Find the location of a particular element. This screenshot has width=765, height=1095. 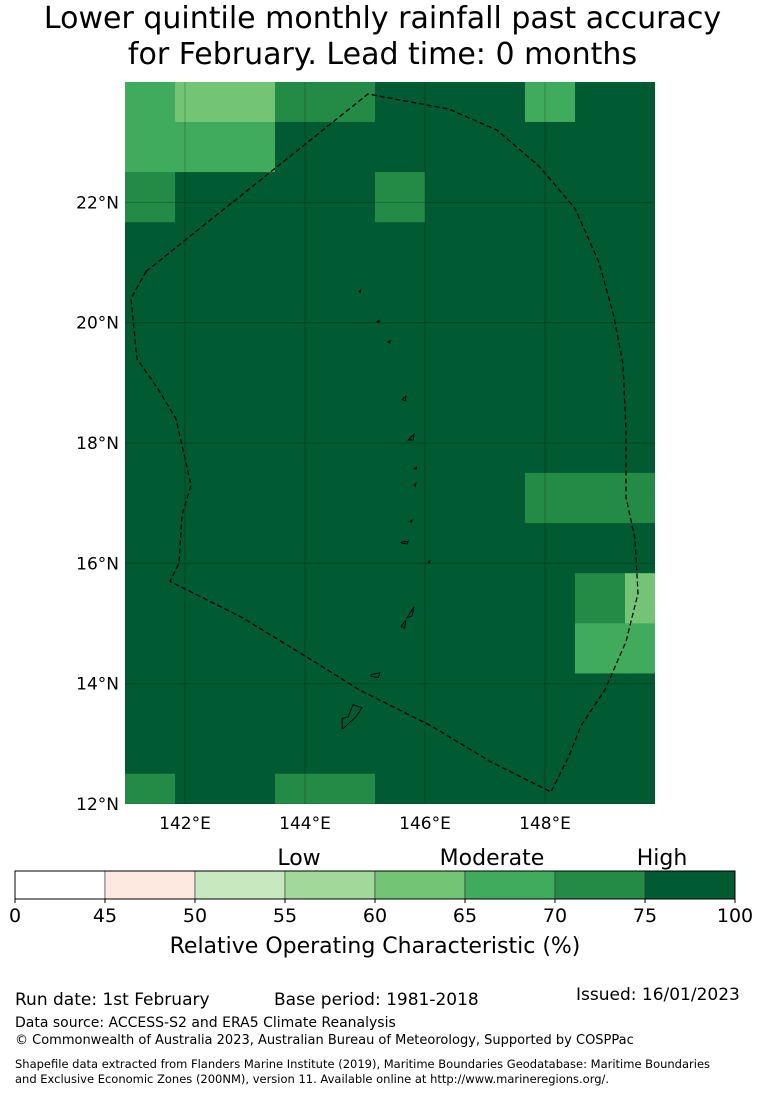

latitude-tick-label: 14°N is located at coordinates (97, 685).